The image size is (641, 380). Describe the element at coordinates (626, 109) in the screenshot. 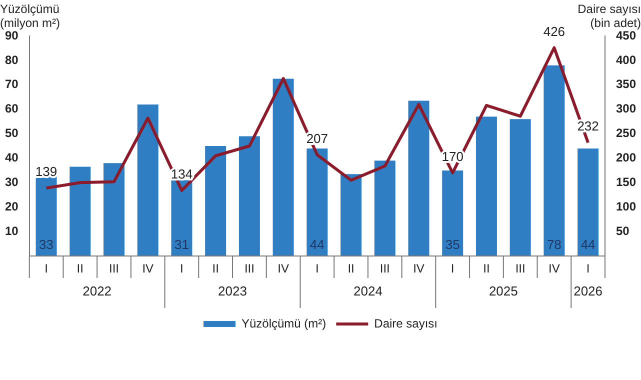

I see `y2-tick-label: 300` at that location.